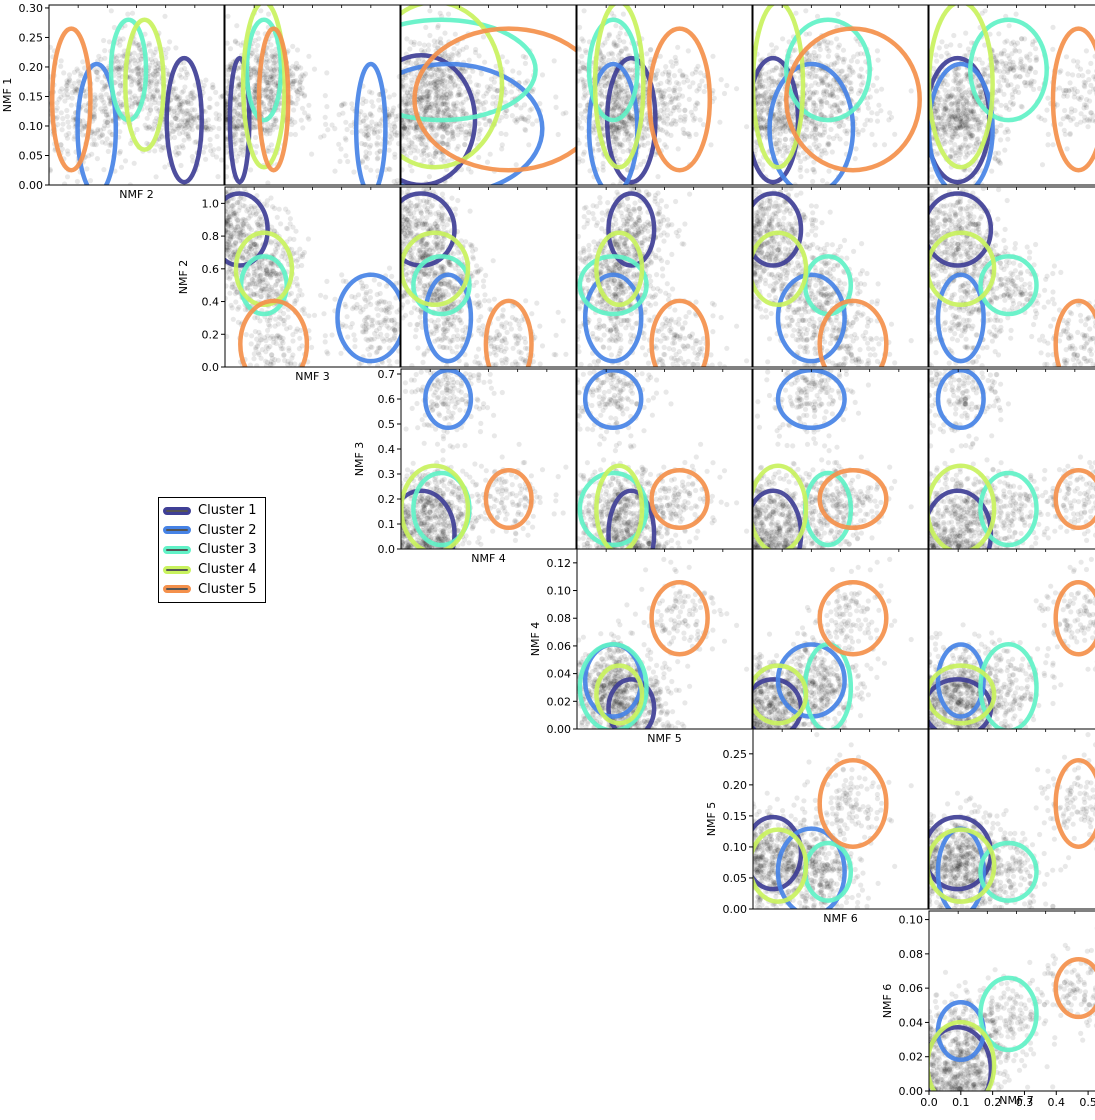 The width and height of the screenshot is (1095, 1120). What do you see at coordinates (122, 98) in the screenshot?
I see `panel-nmf2-vs-nmf1: 0.000.050.100.150.200.250.30` at bounding box center [122, 98].